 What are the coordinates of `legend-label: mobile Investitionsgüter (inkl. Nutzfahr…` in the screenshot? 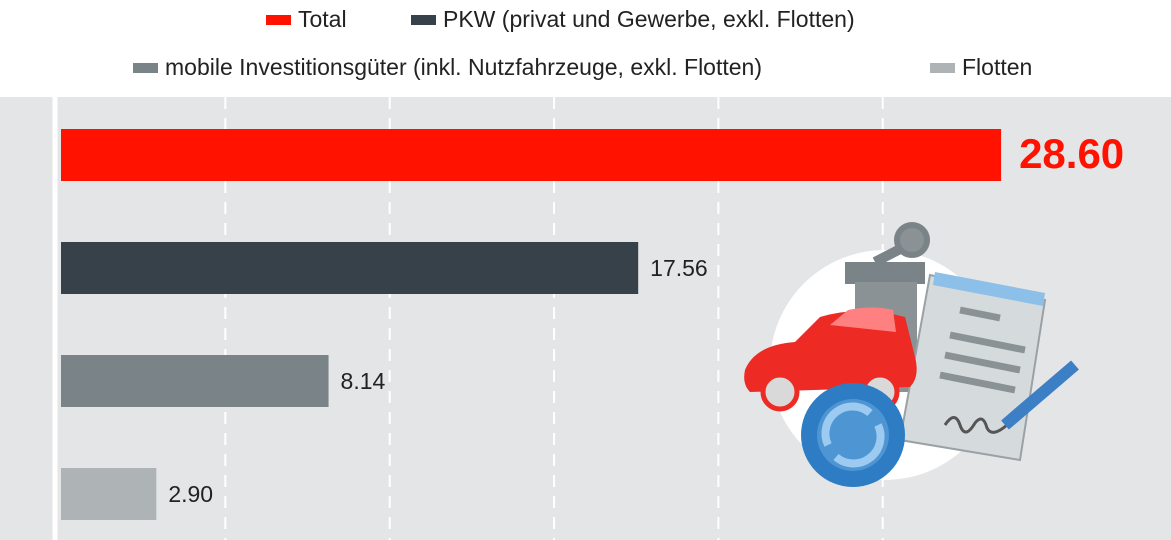 It's located at (463, 67).